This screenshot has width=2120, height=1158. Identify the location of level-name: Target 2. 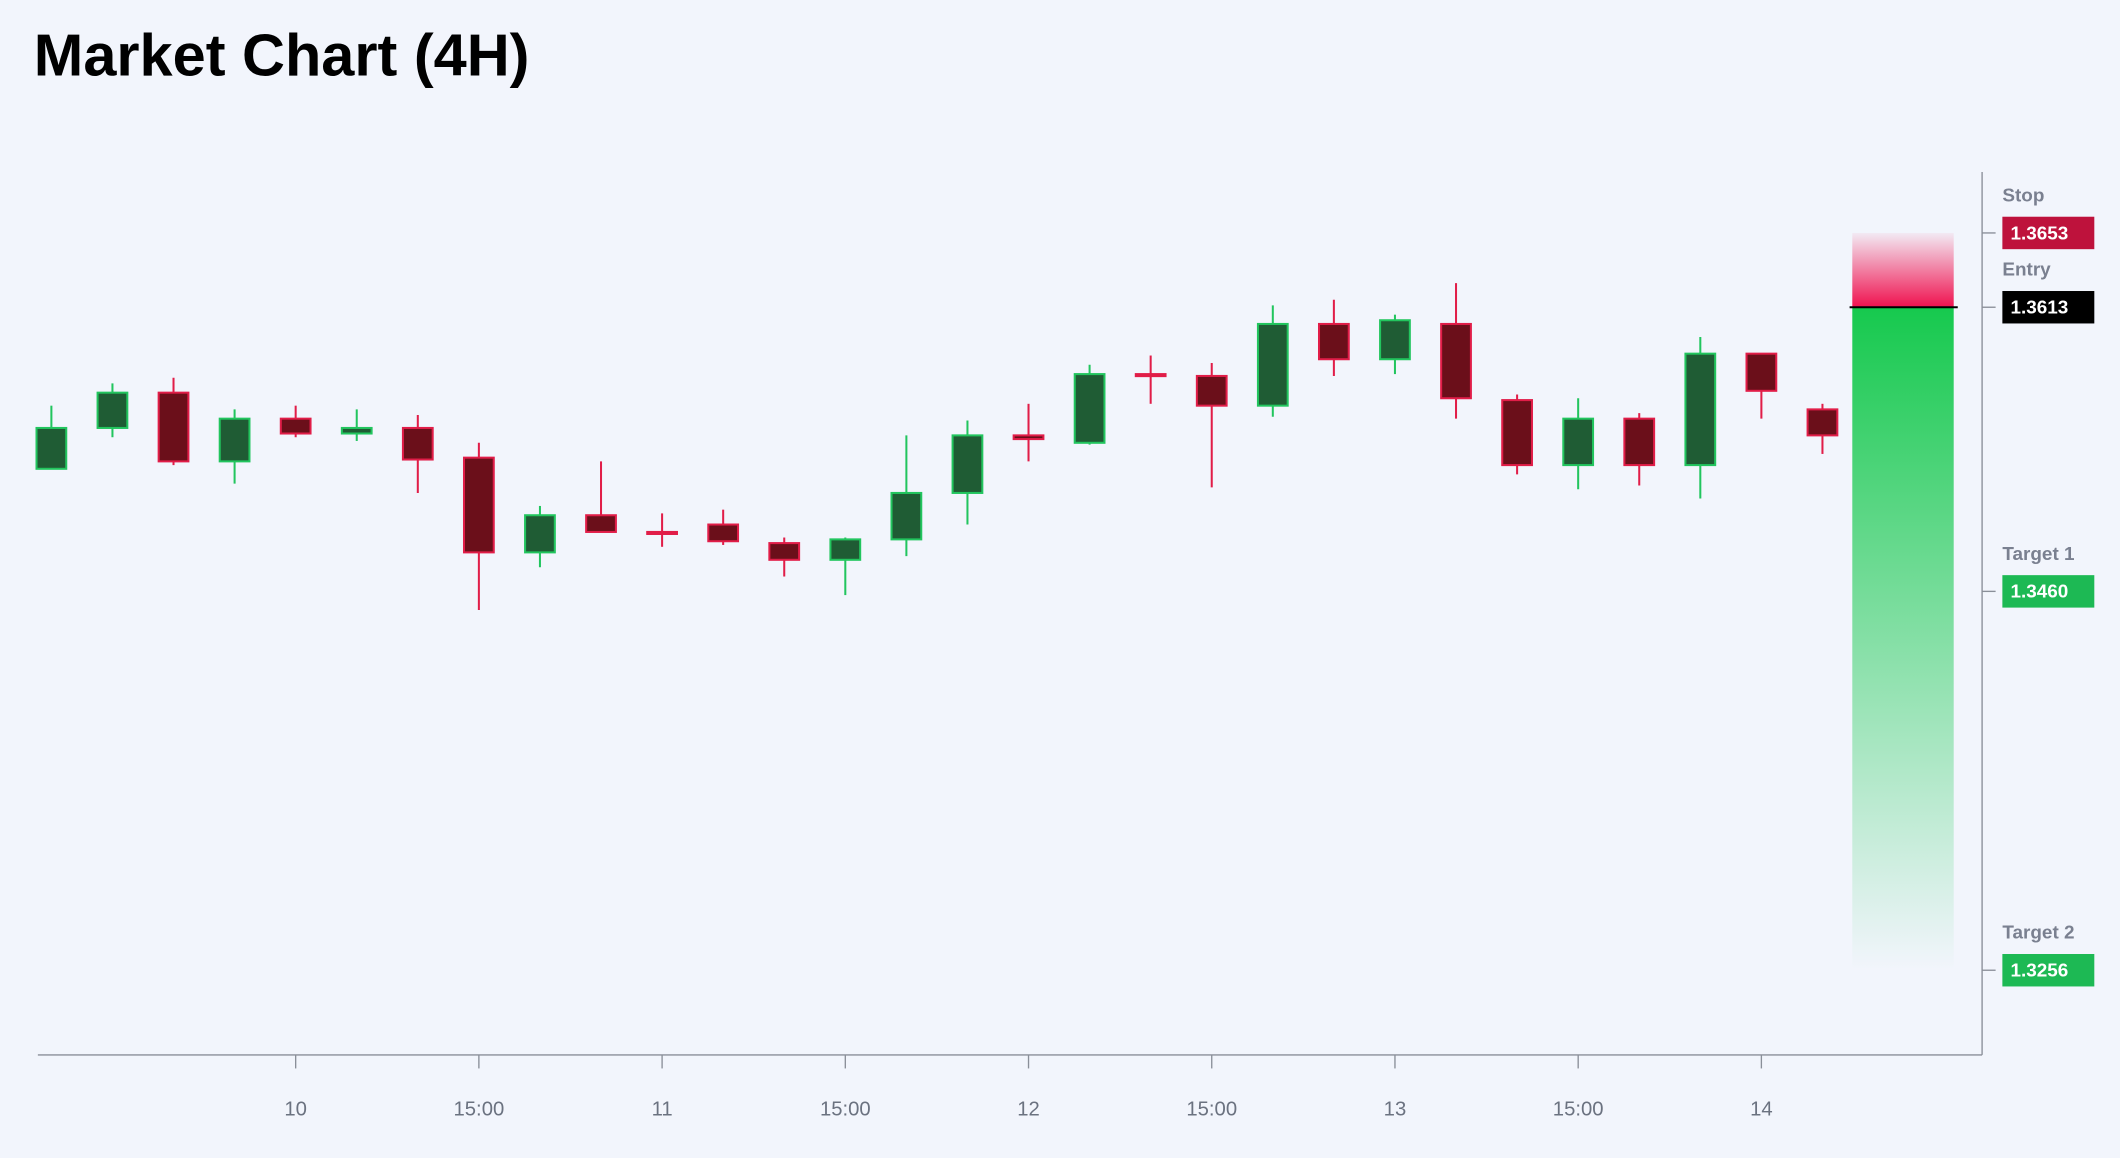
(2038, 933).